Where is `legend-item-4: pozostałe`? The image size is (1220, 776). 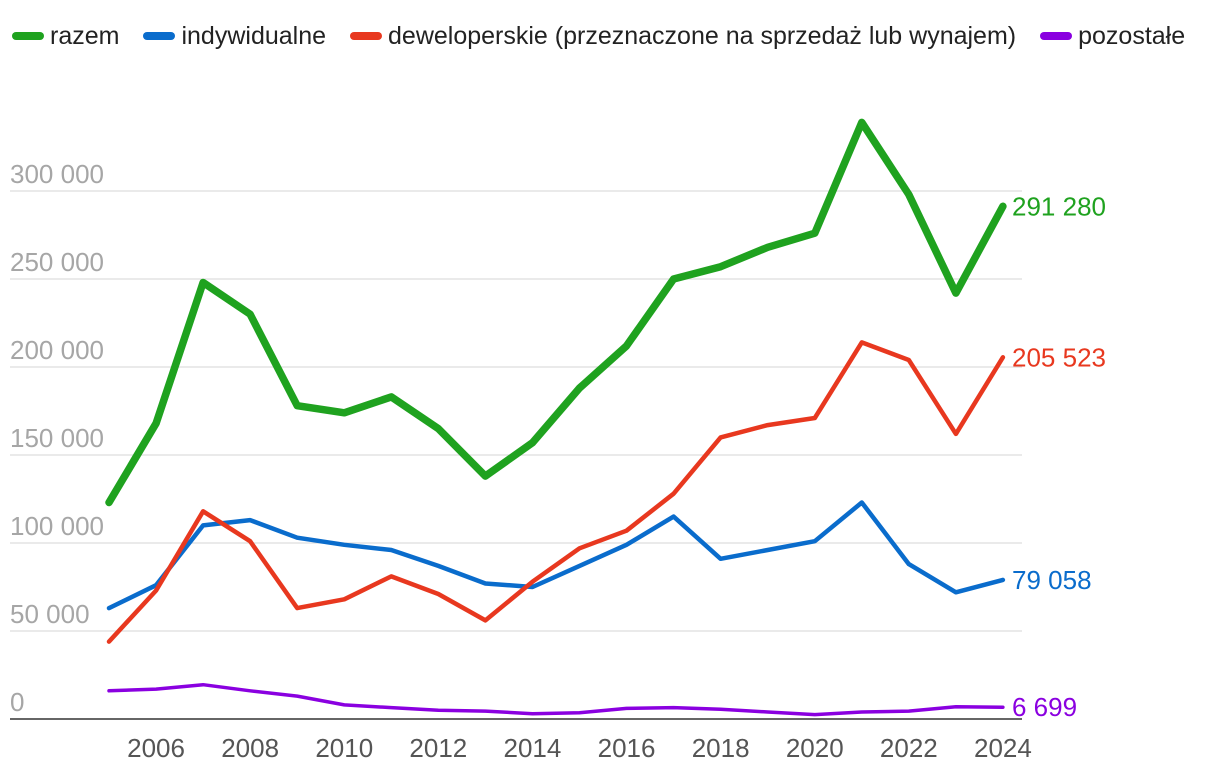 legend-item-4: pozostałe is located at coordinates (1112, 36).